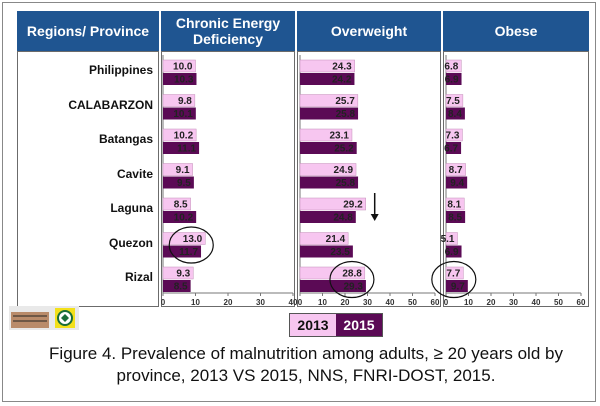  I want to click on region-label: Batangas, so click(125, 139).